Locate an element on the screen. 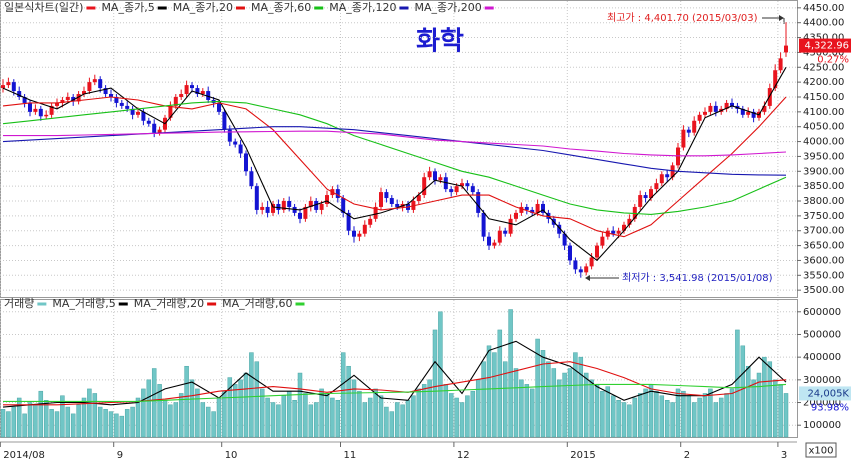 The width and height of the screenshot is (853, 465). y-tick-label: 4100.00 is located at coordinates (823, 112).